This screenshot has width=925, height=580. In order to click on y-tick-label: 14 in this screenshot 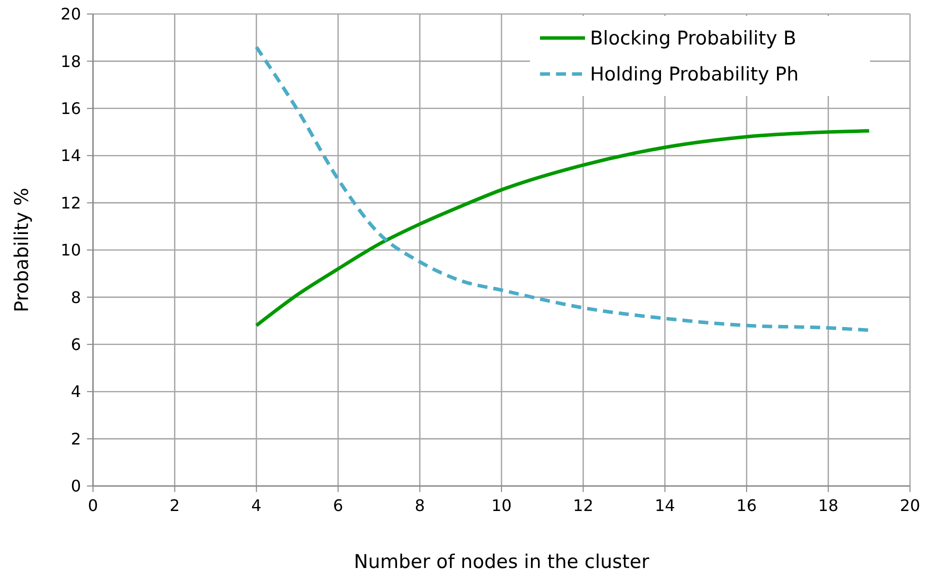, I will do `click(70, 156)`.